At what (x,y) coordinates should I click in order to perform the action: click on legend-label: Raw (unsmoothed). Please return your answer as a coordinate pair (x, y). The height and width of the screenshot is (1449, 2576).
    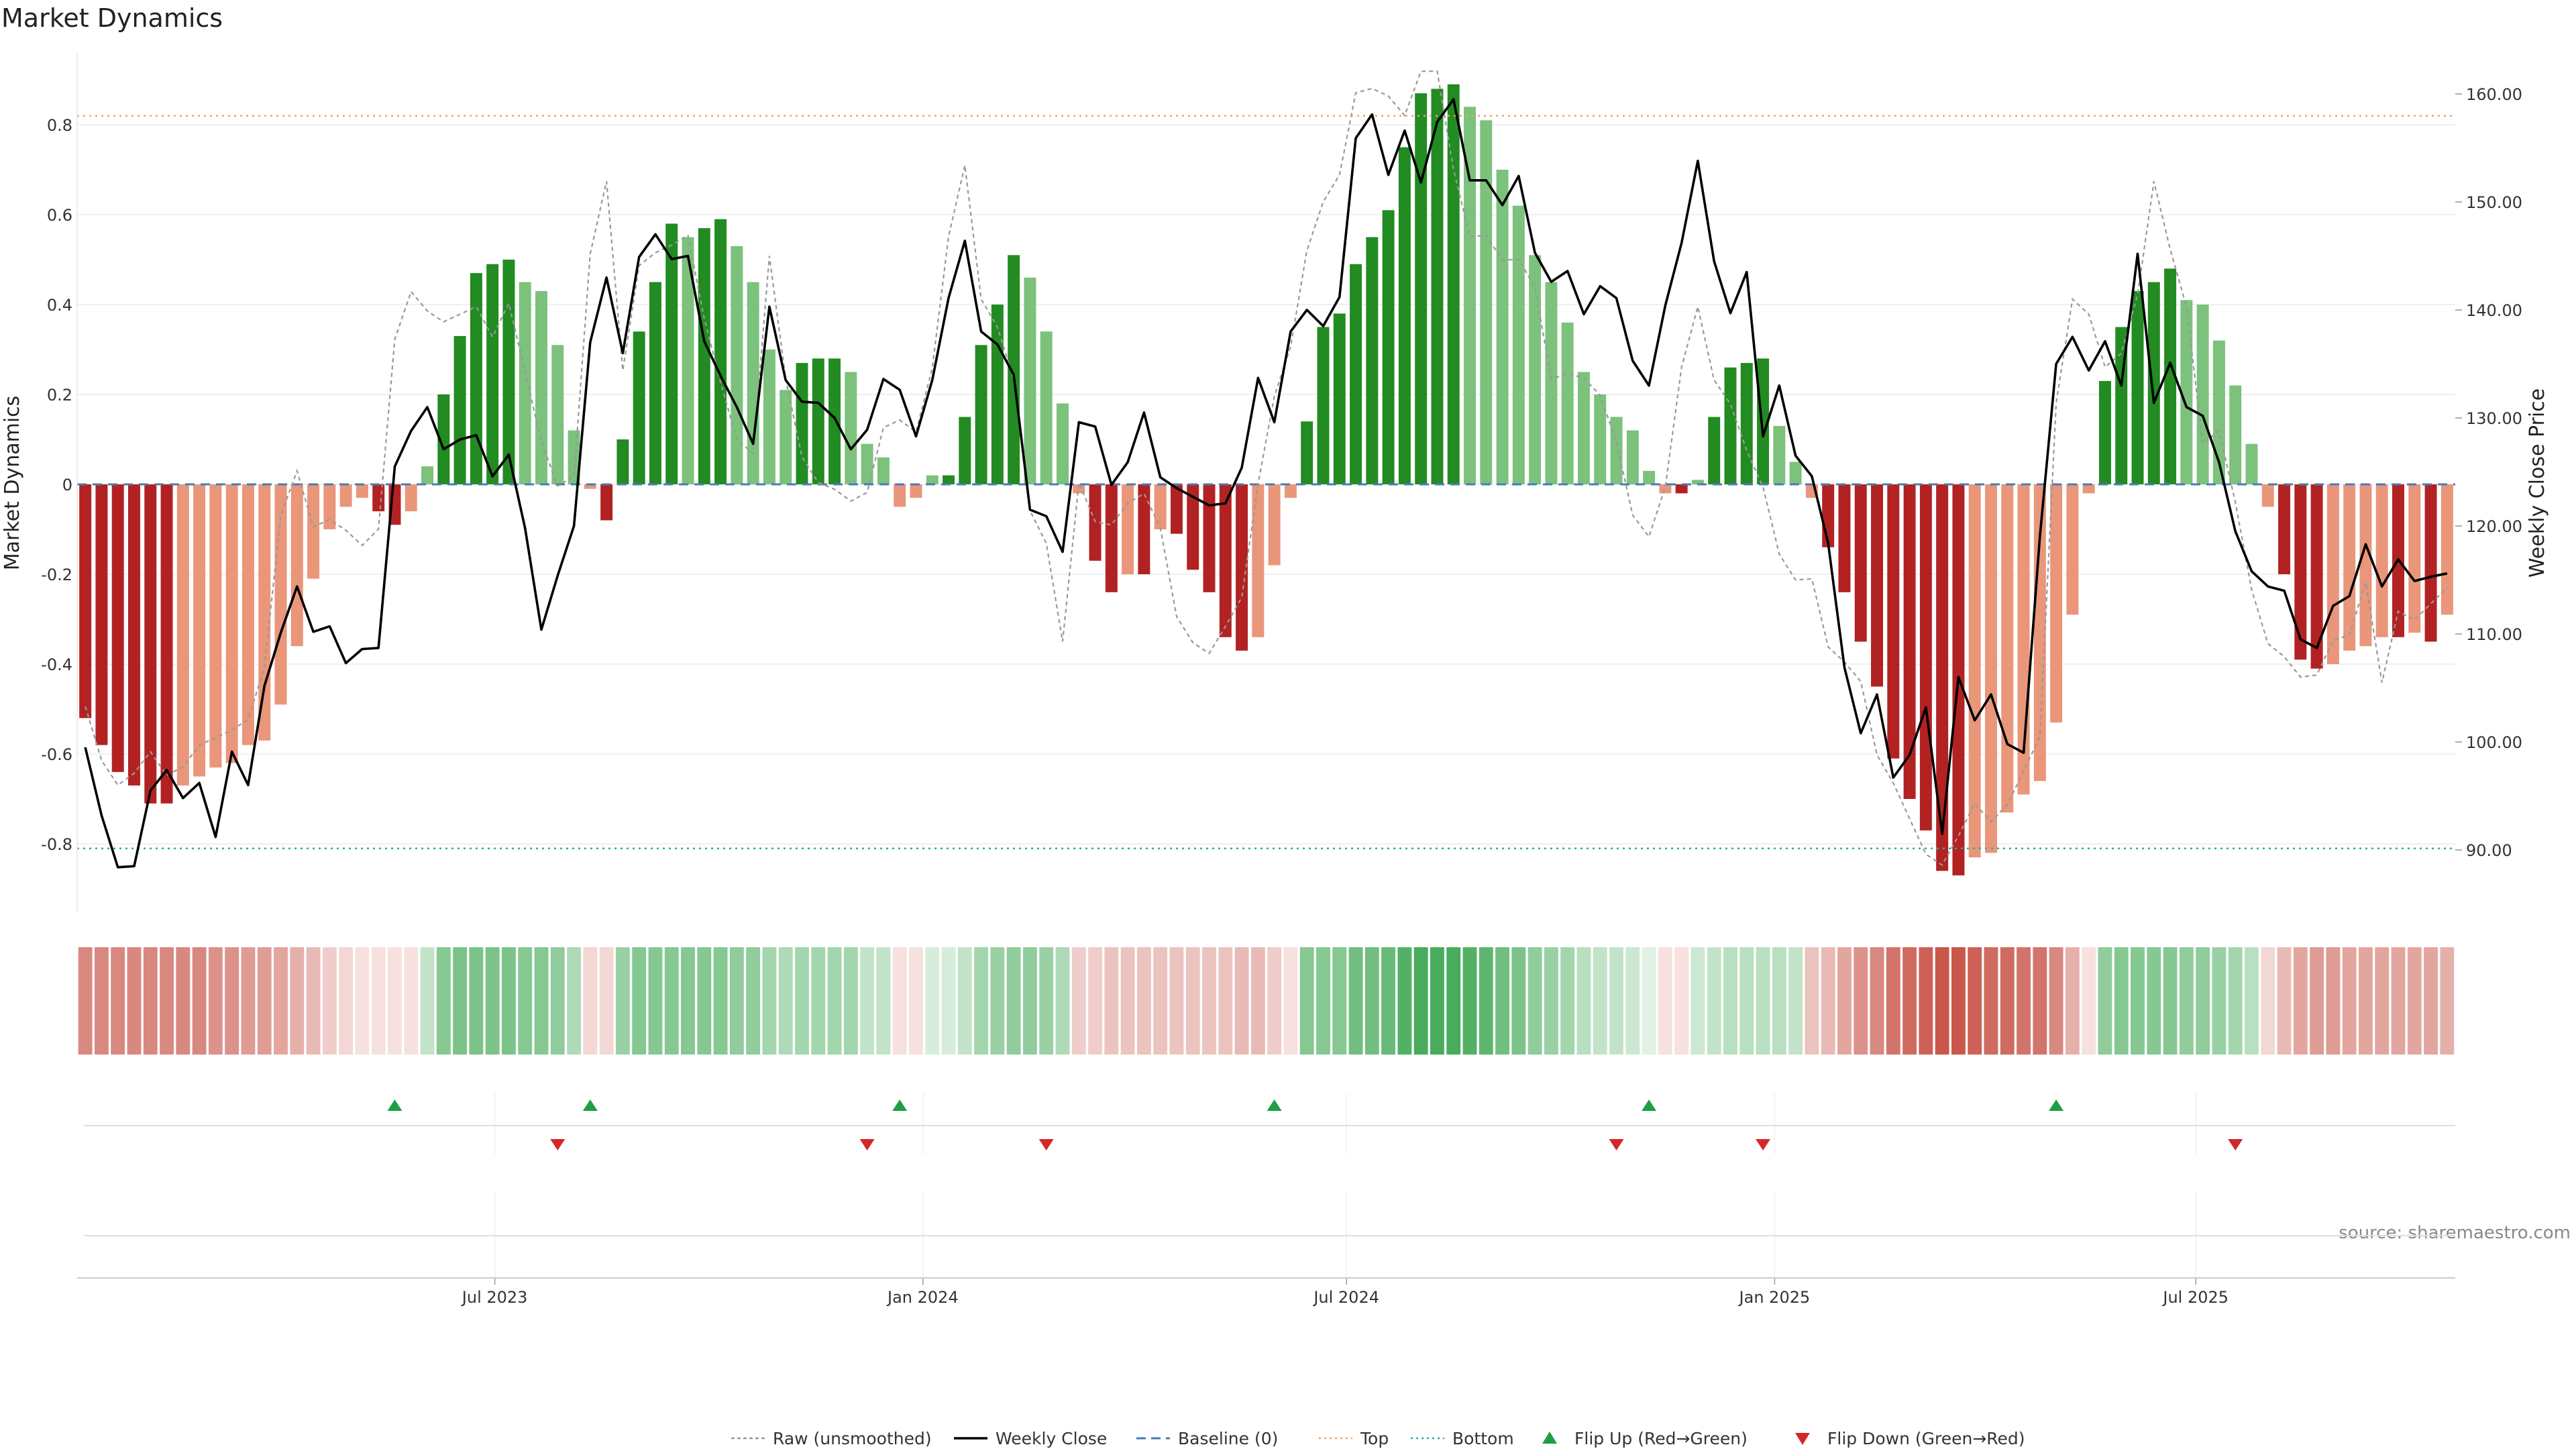
    Looking at the image, I should click on (852, 1438).